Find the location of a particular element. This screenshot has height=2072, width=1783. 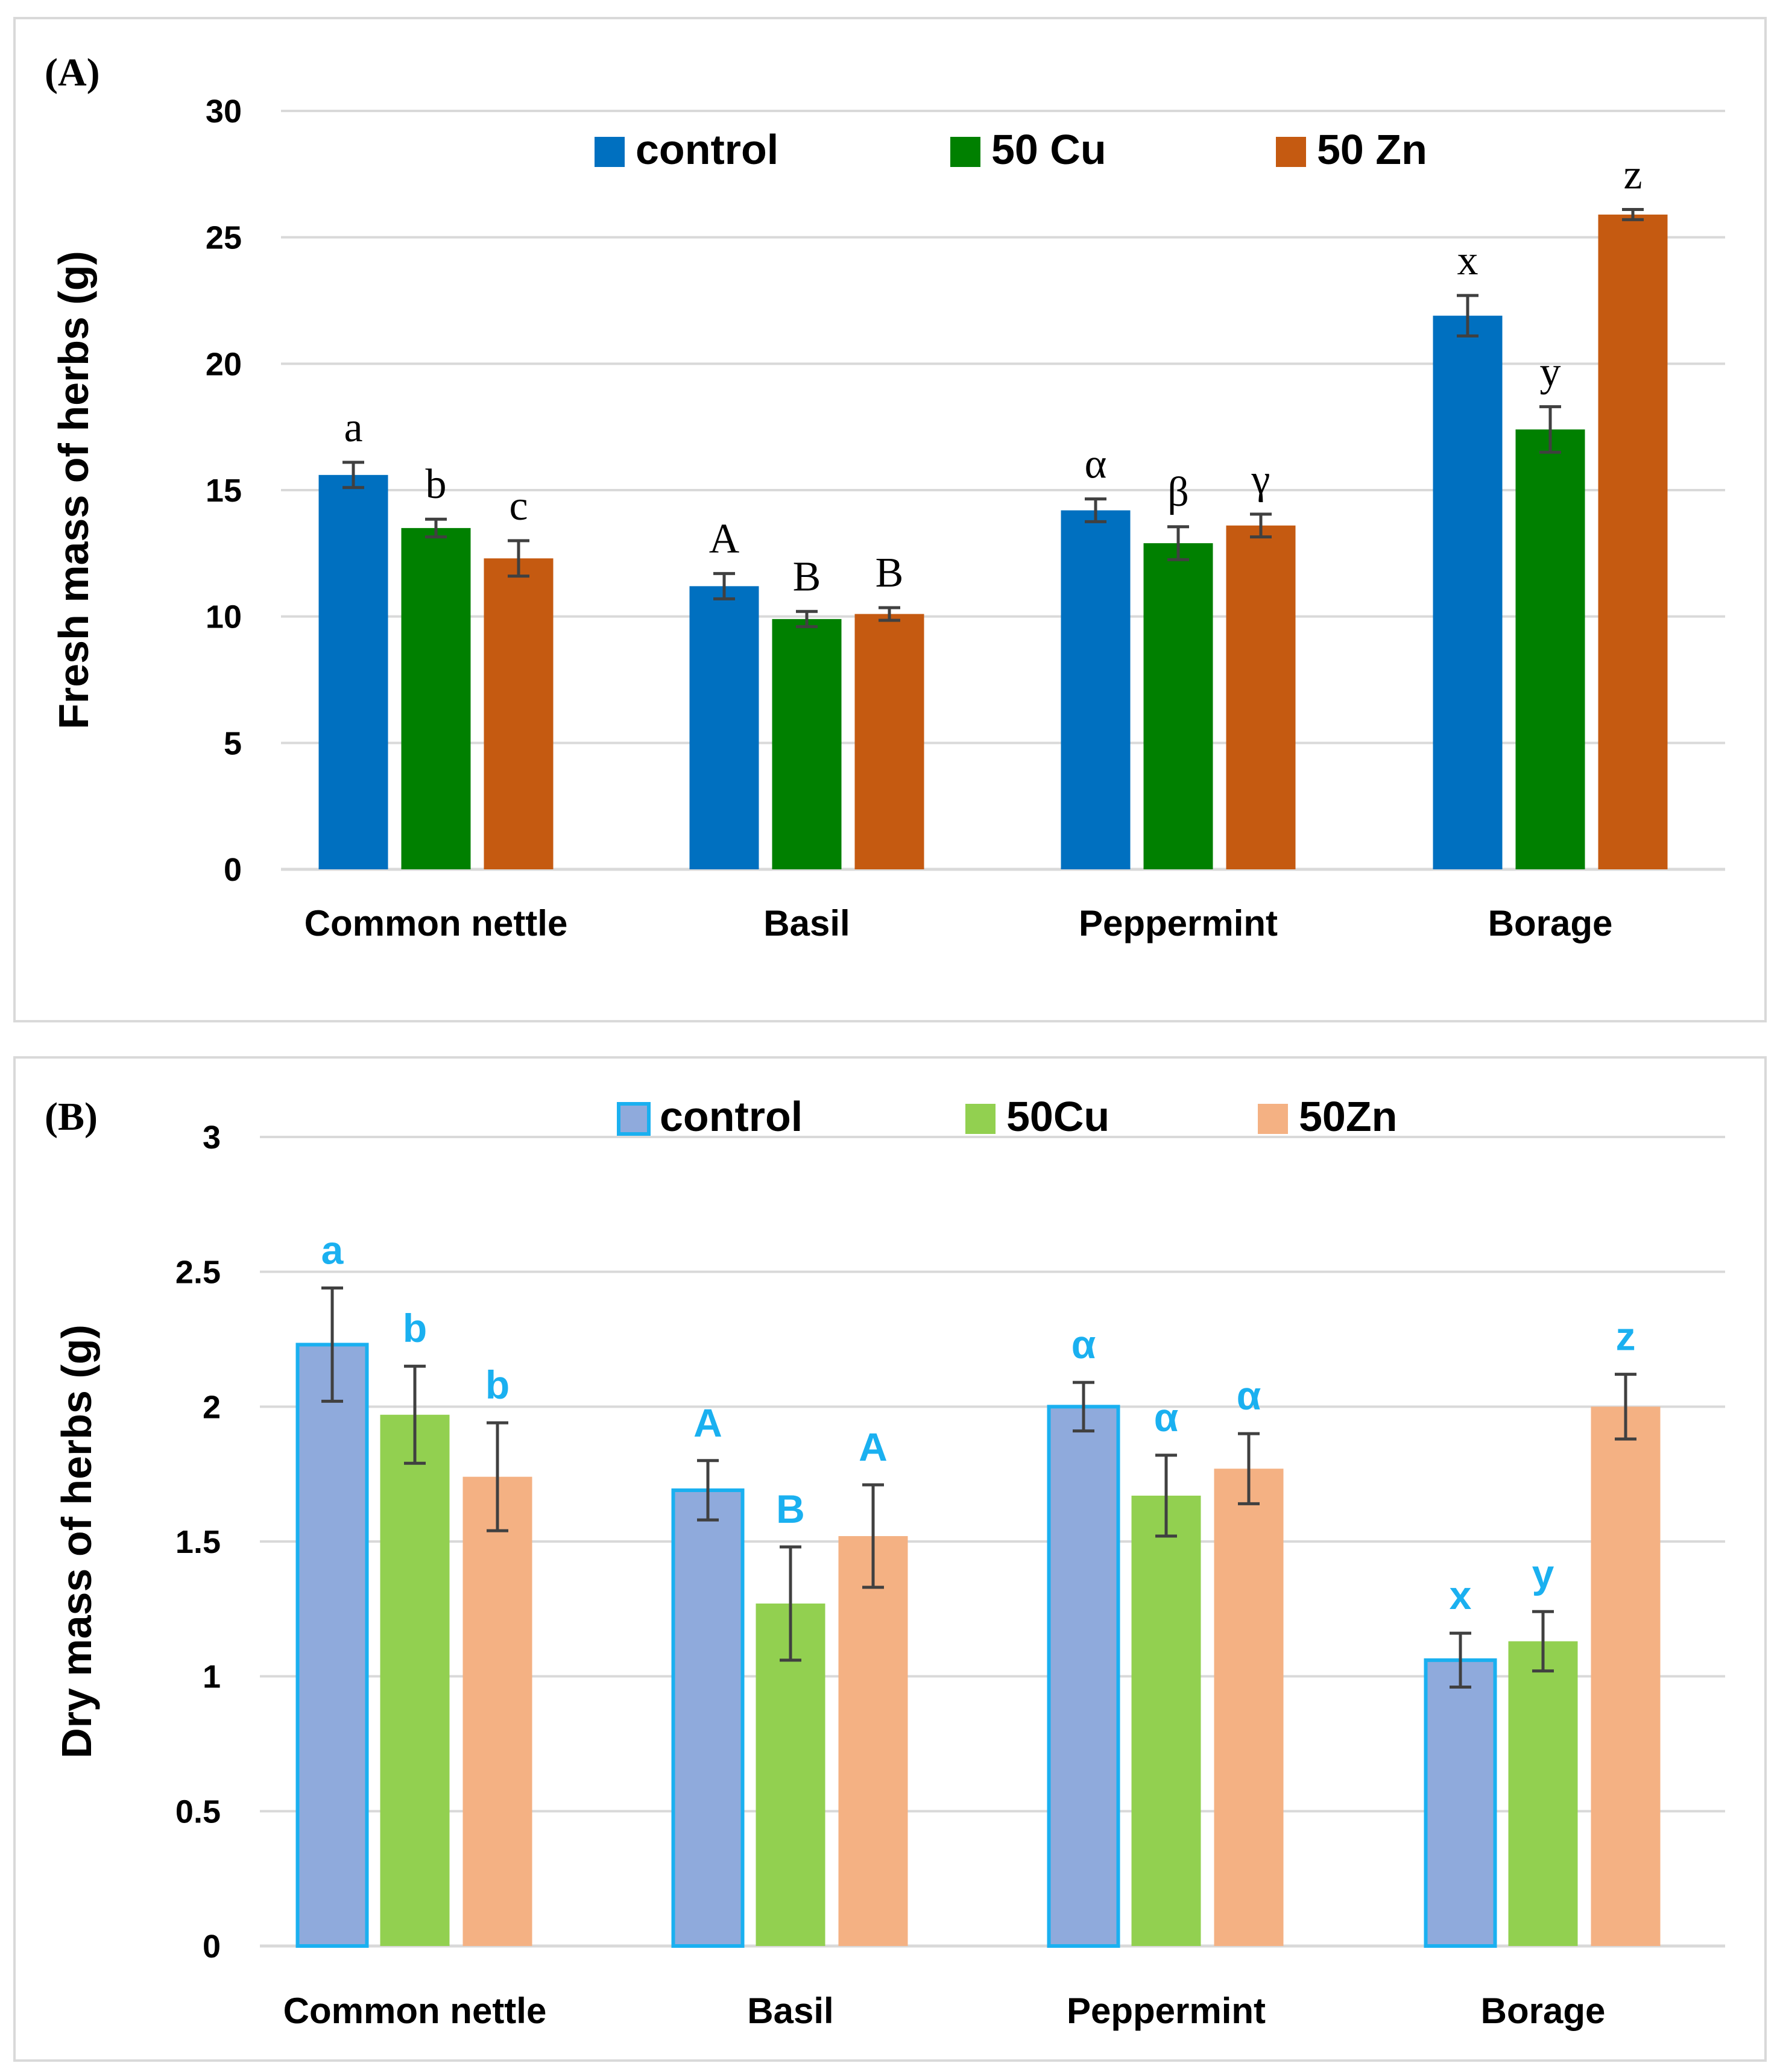

legend-label: 50Cu is located at coordinates (1057, 1116).